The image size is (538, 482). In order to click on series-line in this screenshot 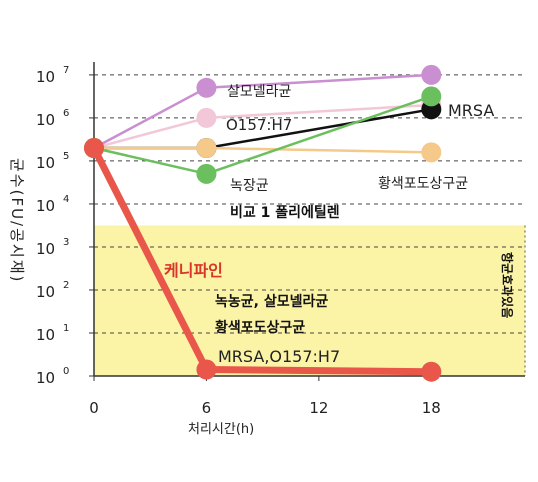, I will do `click(263, 150)`.